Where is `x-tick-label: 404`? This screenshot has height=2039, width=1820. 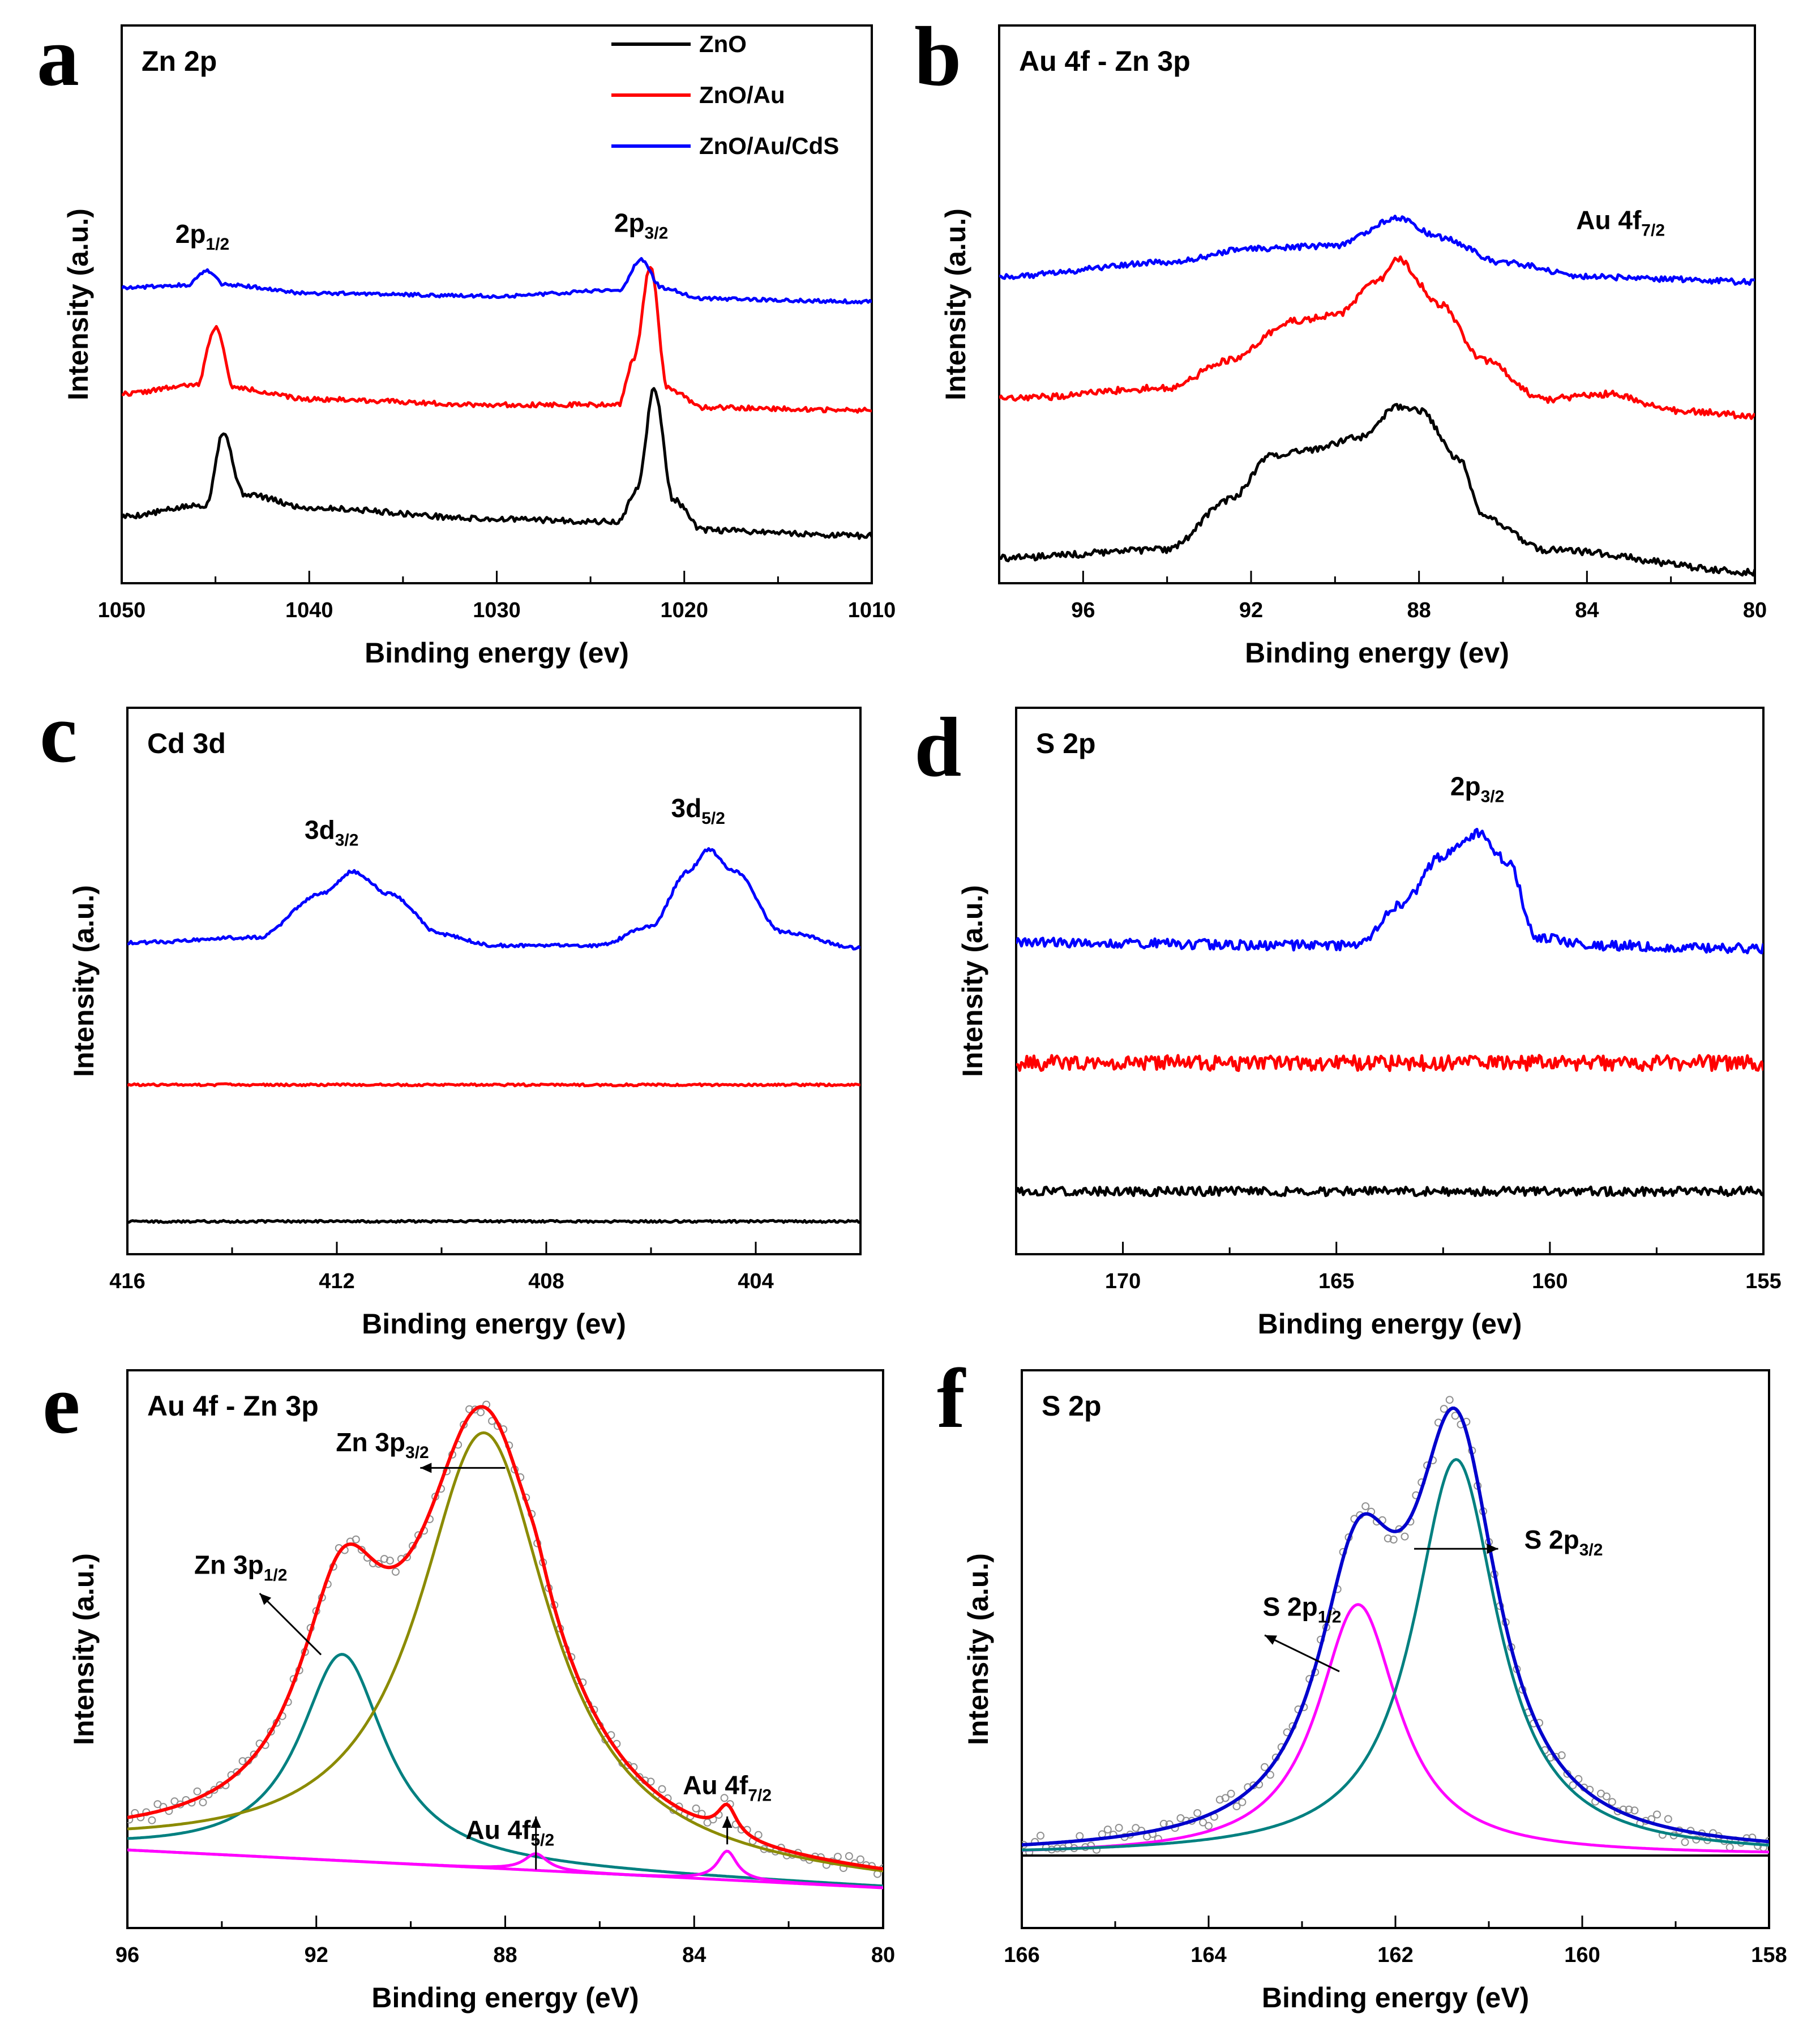
x-tick-label: 404 is located at coordinates (755, 1281).